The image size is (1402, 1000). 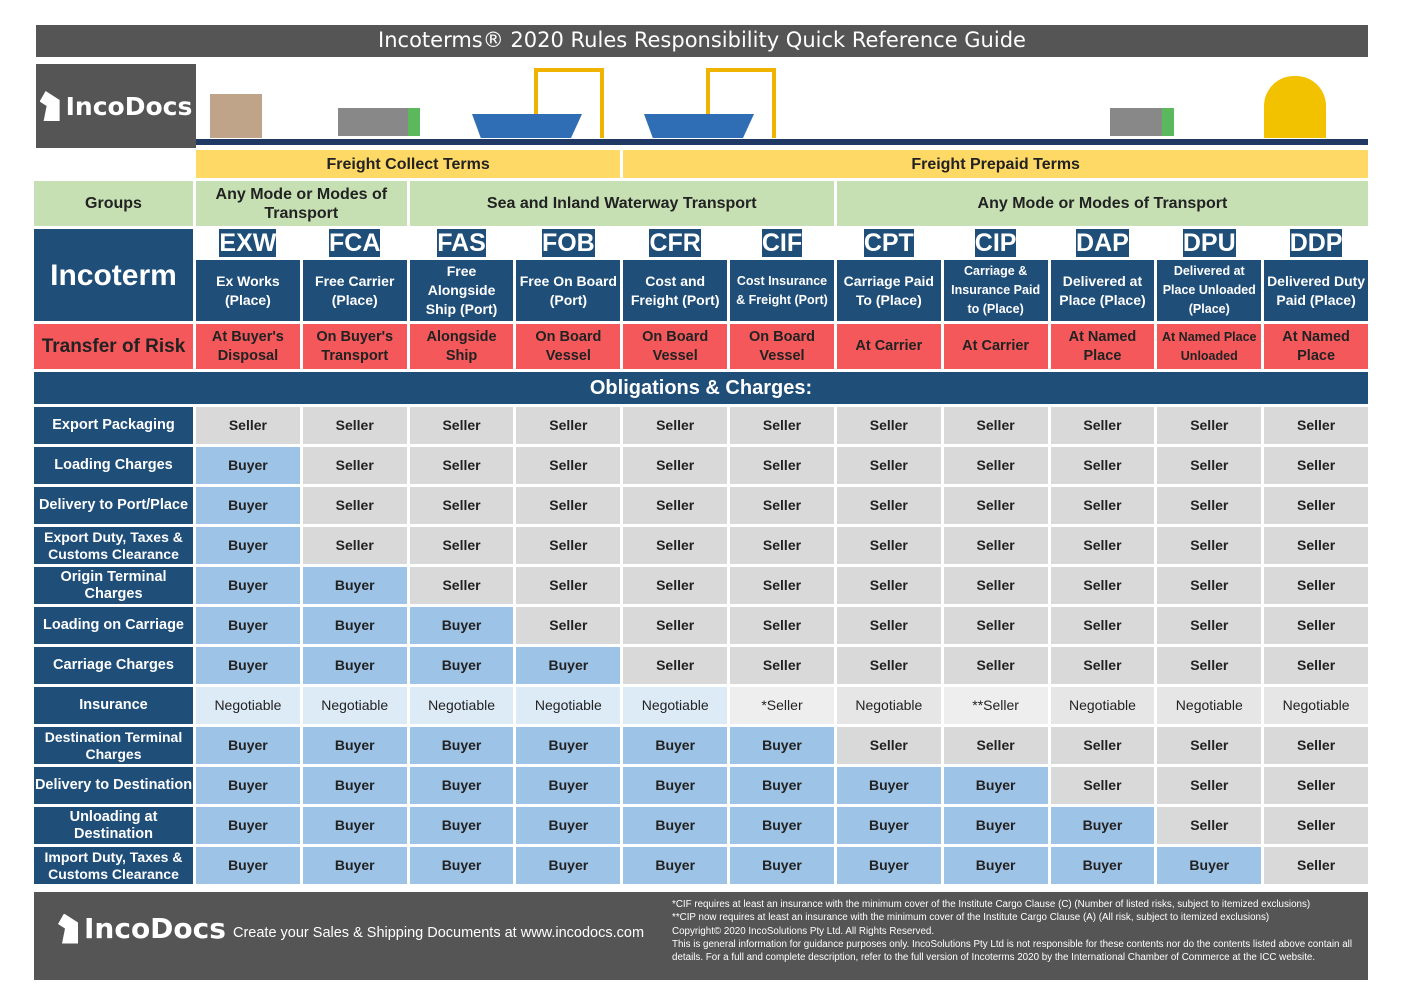 I want to click on footer-logo: IncoDocs, so click(x=142, y=928).